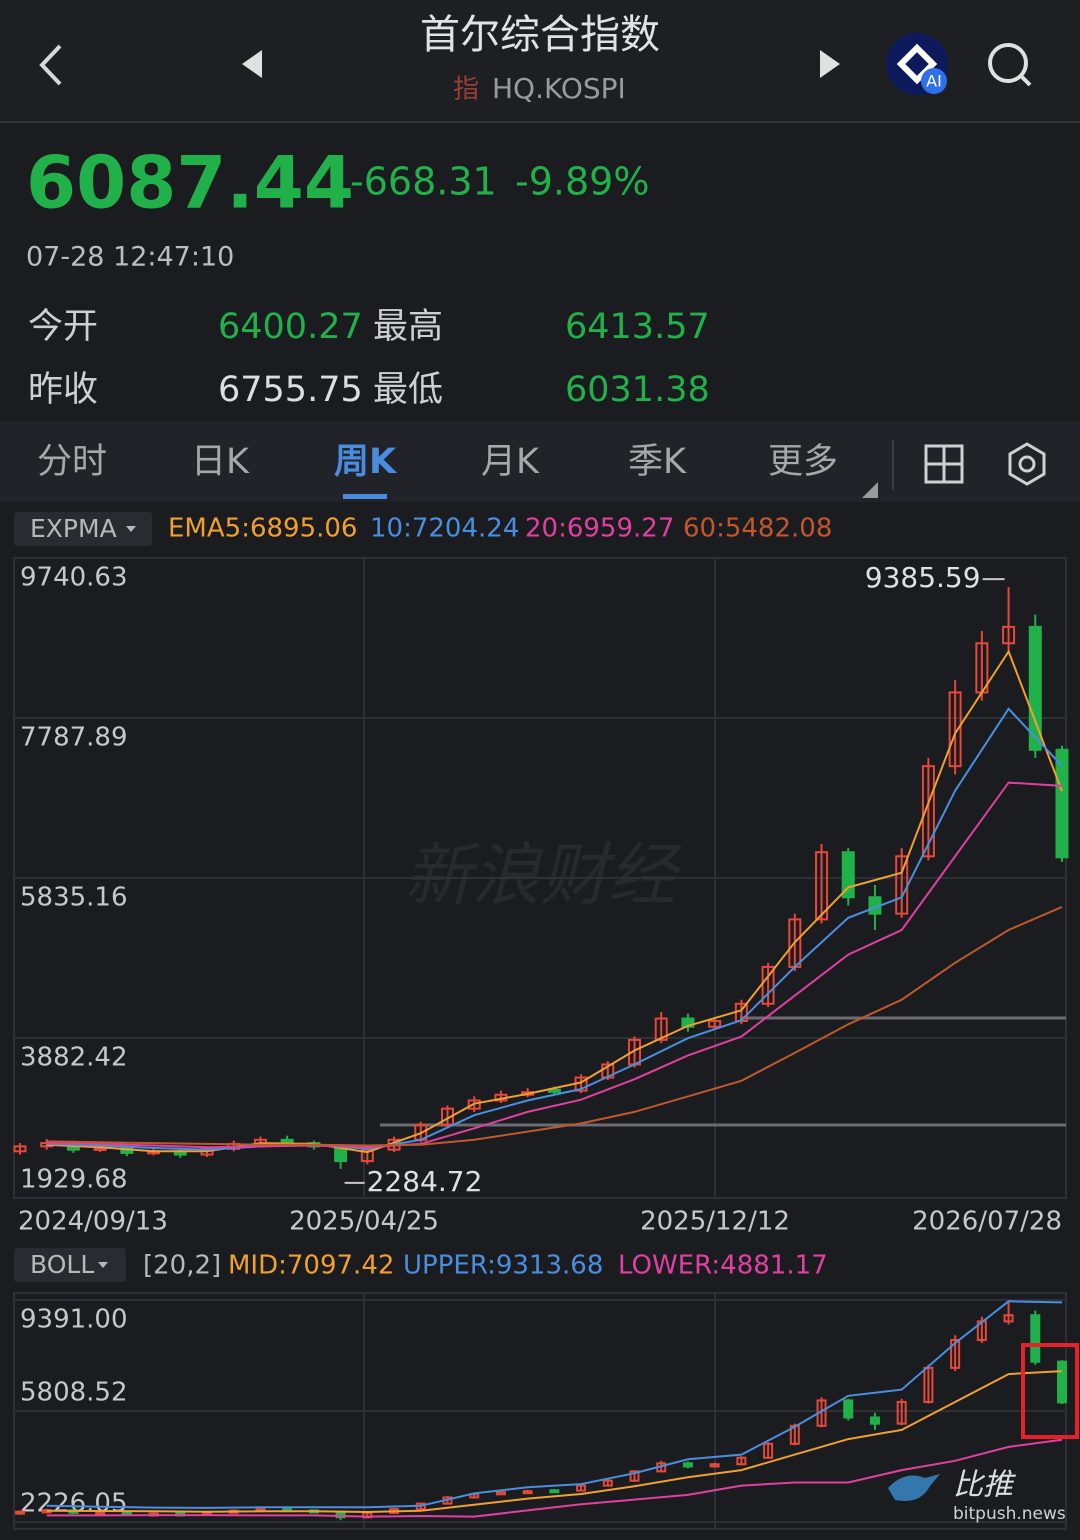  What do you see at coordinates (437, 470) in the screenshot?
I see `tabs: 分时 日K 周K 月K 季K 更多` at bounding box center [437, 470].